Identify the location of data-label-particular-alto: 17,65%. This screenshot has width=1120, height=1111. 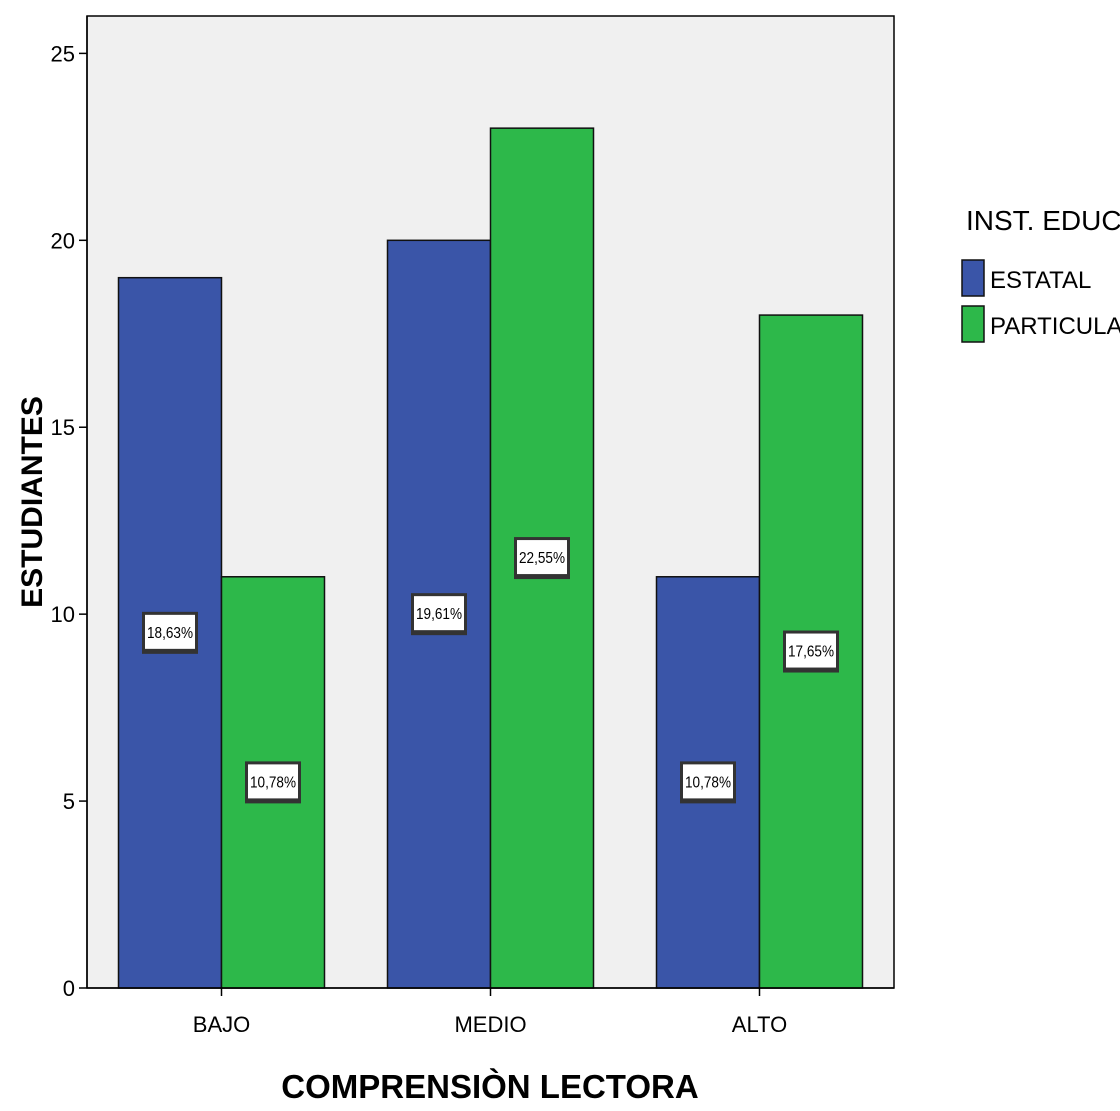
(811, 651).